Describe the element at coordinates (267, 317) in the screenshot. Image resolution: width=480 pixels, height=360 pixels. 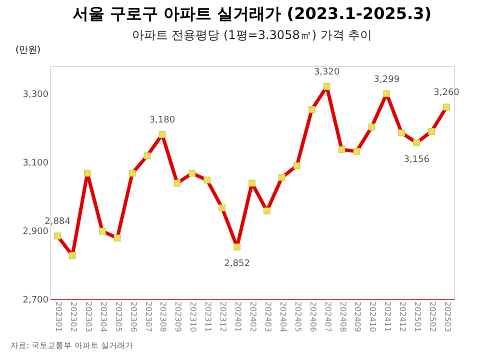
I see `x-tick-label: 202403` at that location.